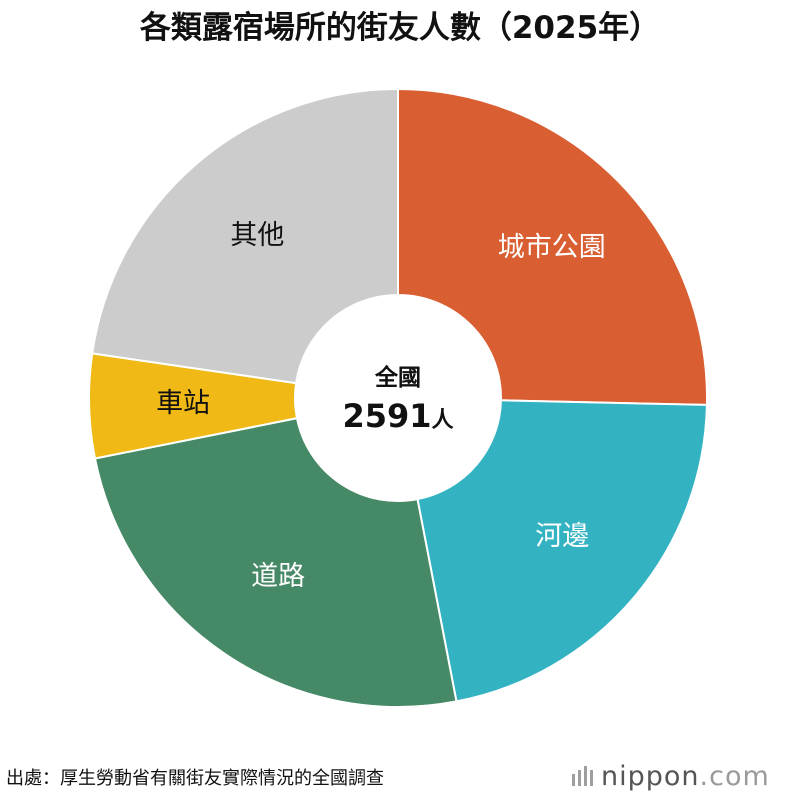 This screenshot has width=800, height=800. What do you see at coordinates (195, 778) in the screenshot?
I see `source-note: 出處：厚生勞動省有關街友實際情況的全國調查` at bounding box center [195, 778].